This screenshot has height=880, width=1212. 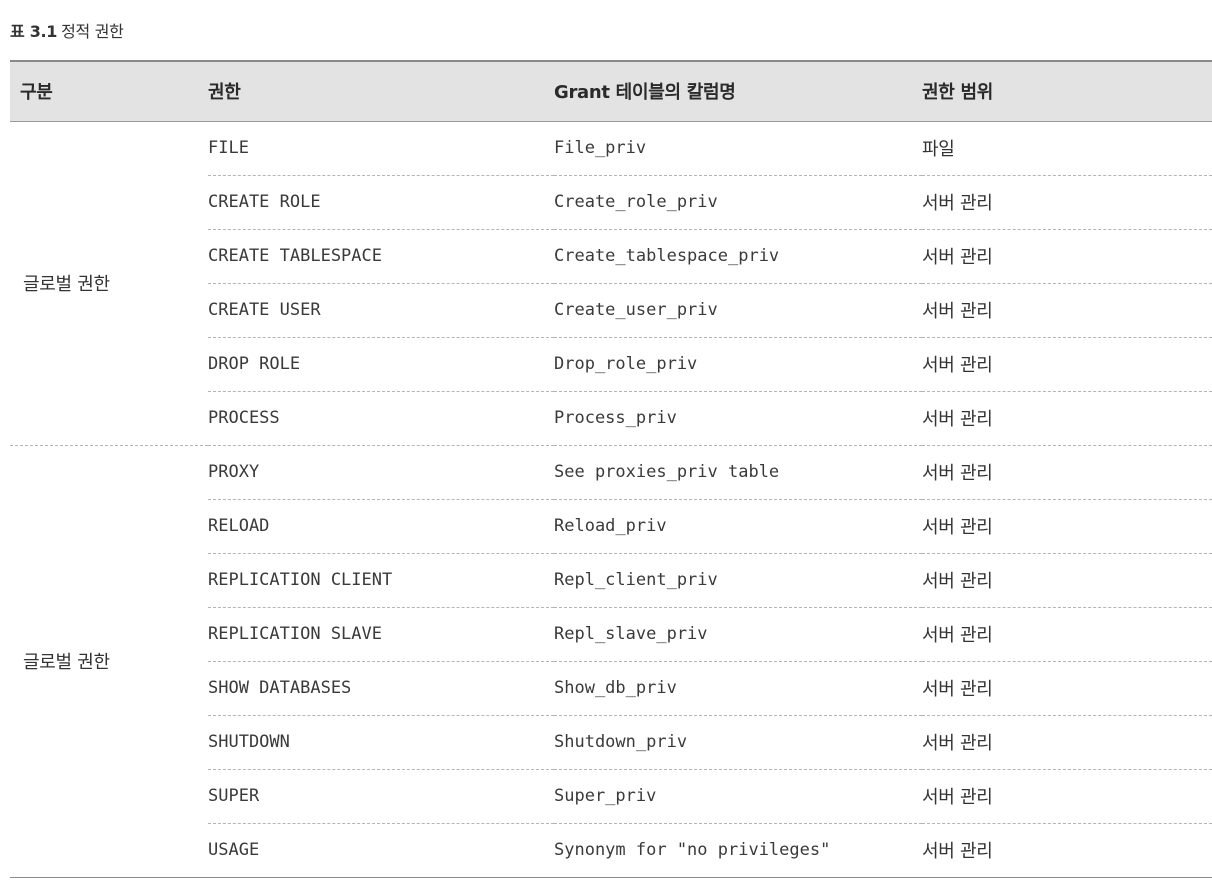 I want to click on privilege-cell: REPLICATION CLIENT, so click(x=381, y=580).